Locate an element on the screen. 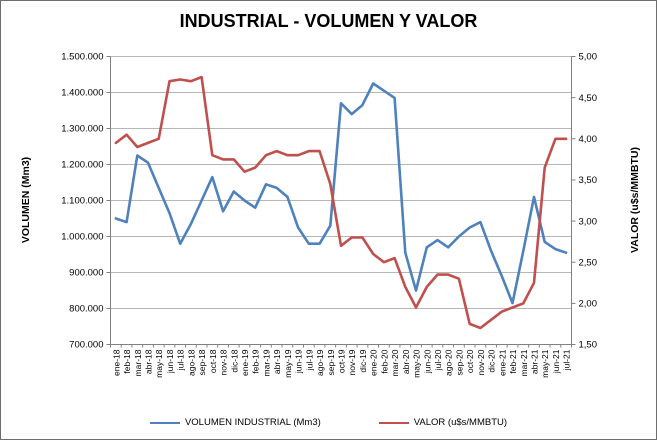 This screenshot has width=657, height=440. axis-tick-label: mar-20 is located at coordinates (395, 362).